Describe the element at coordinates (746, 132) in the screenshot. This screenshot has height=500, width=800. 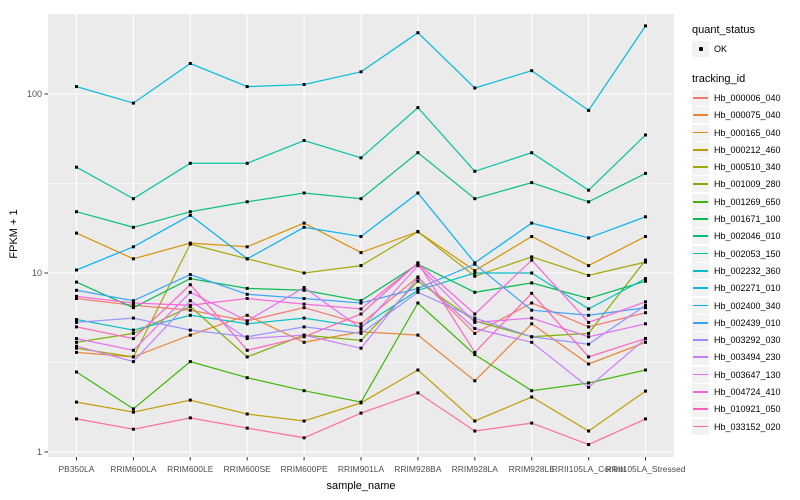
I see `legend-item-Hb_000165_040: Hb_000165_040` at that location.